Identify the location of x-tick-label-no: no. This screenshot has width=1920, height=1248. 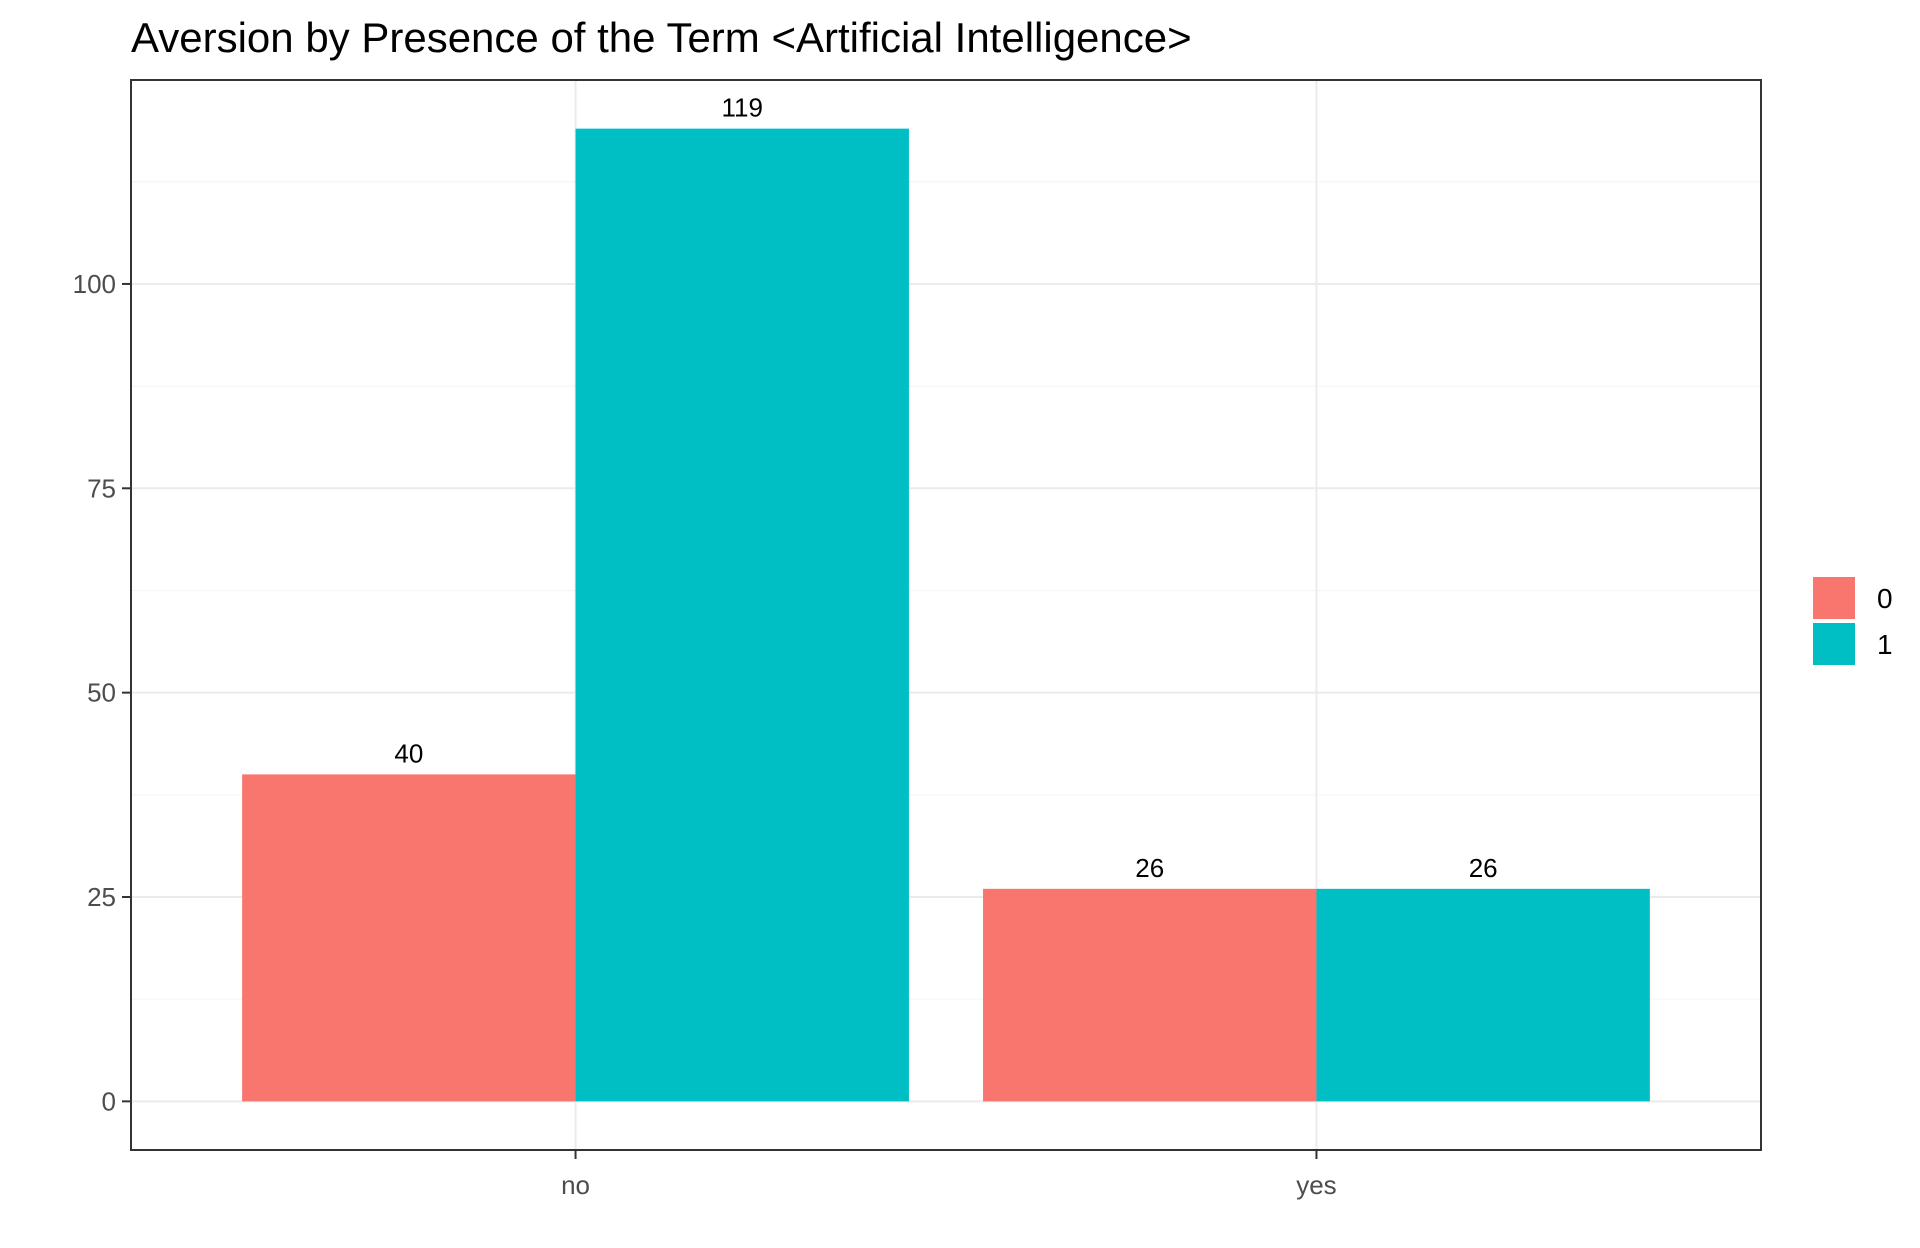
(575, 1185).